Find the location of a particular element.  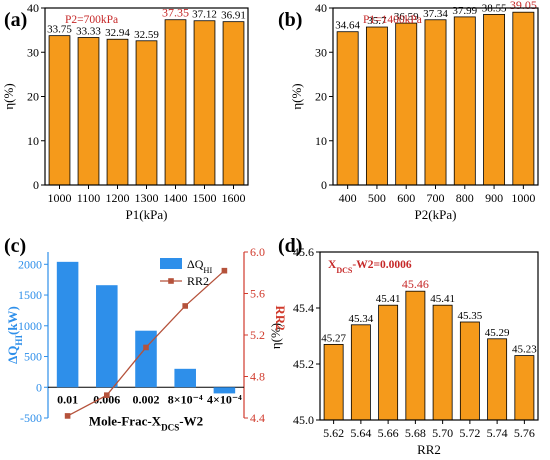

left-tick-label: 1500 is located at coordinates (30, 295).